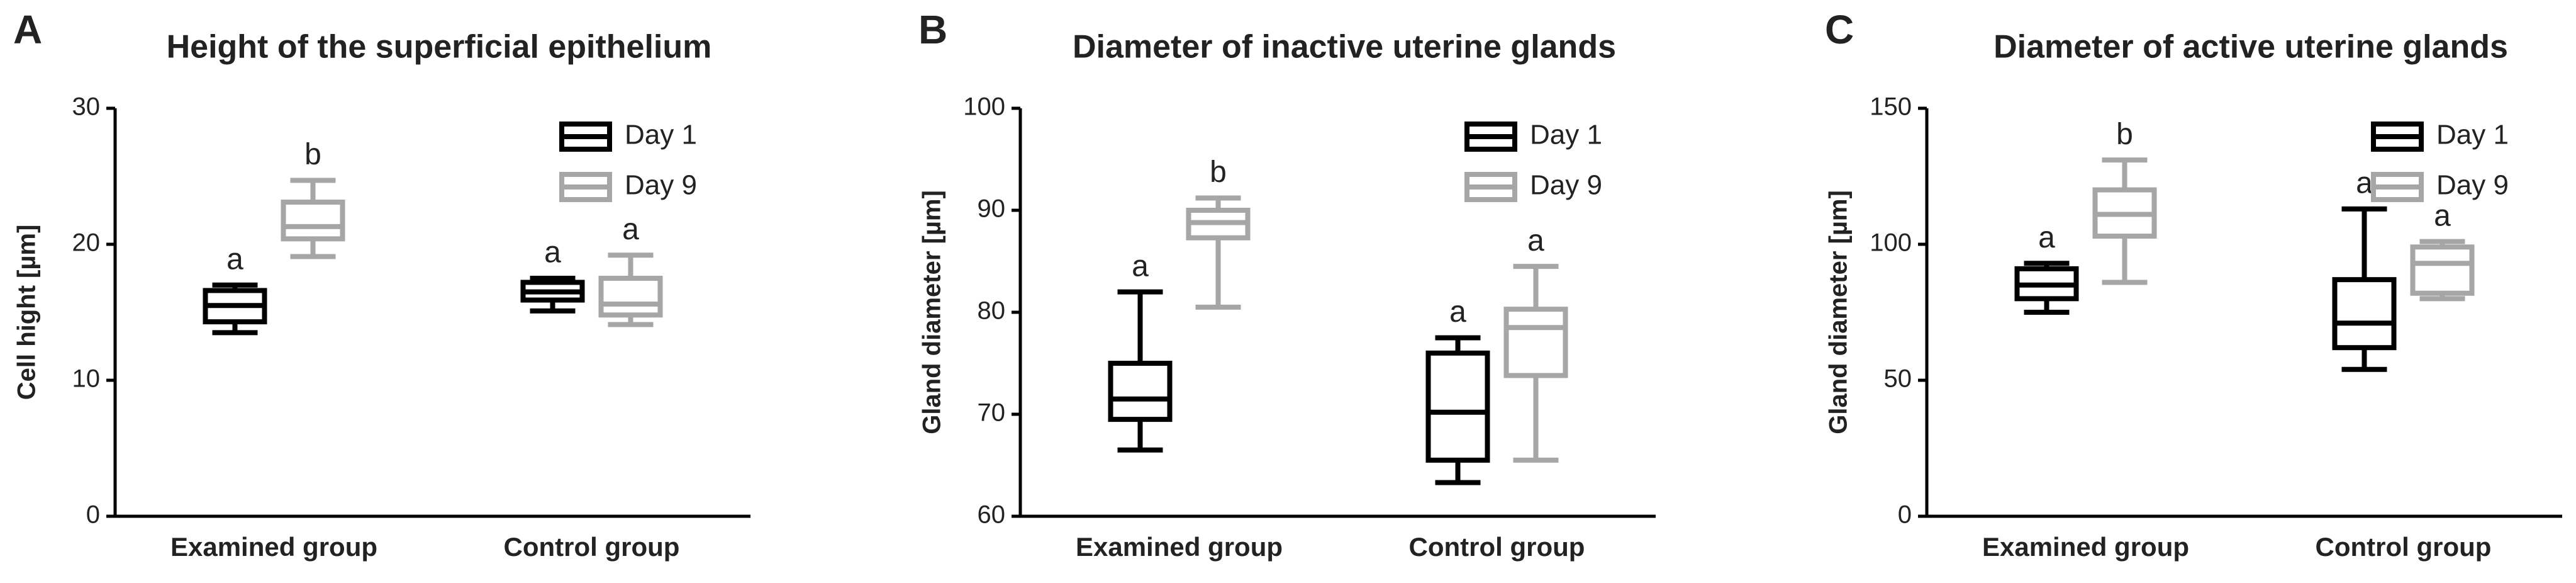 Image resolution: width=2576 pixels, height=583 pixels. I want to click on chart-title: Diameter of active uterine glands, so click(2250, 47).